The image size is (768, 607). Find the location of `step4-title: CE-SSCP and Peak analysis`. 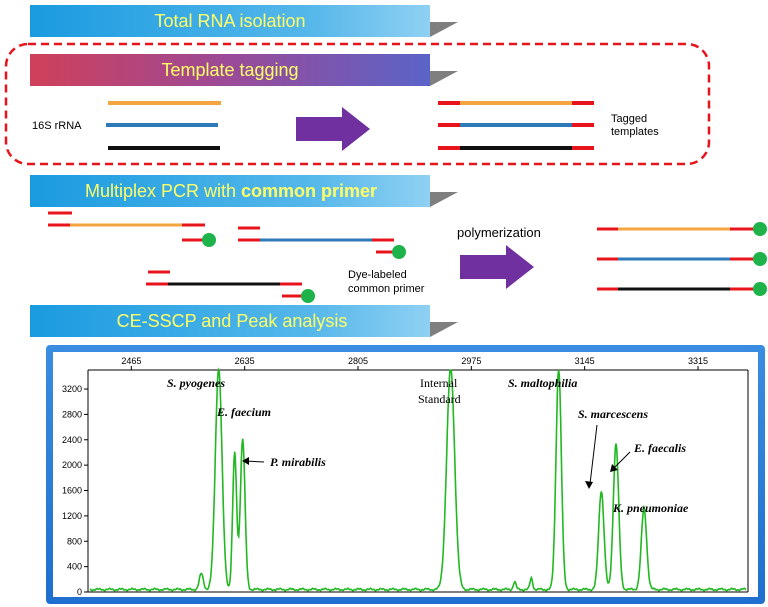

step4-title: CE-SSCP and Peak analysis is located at coordinates (232, 321).